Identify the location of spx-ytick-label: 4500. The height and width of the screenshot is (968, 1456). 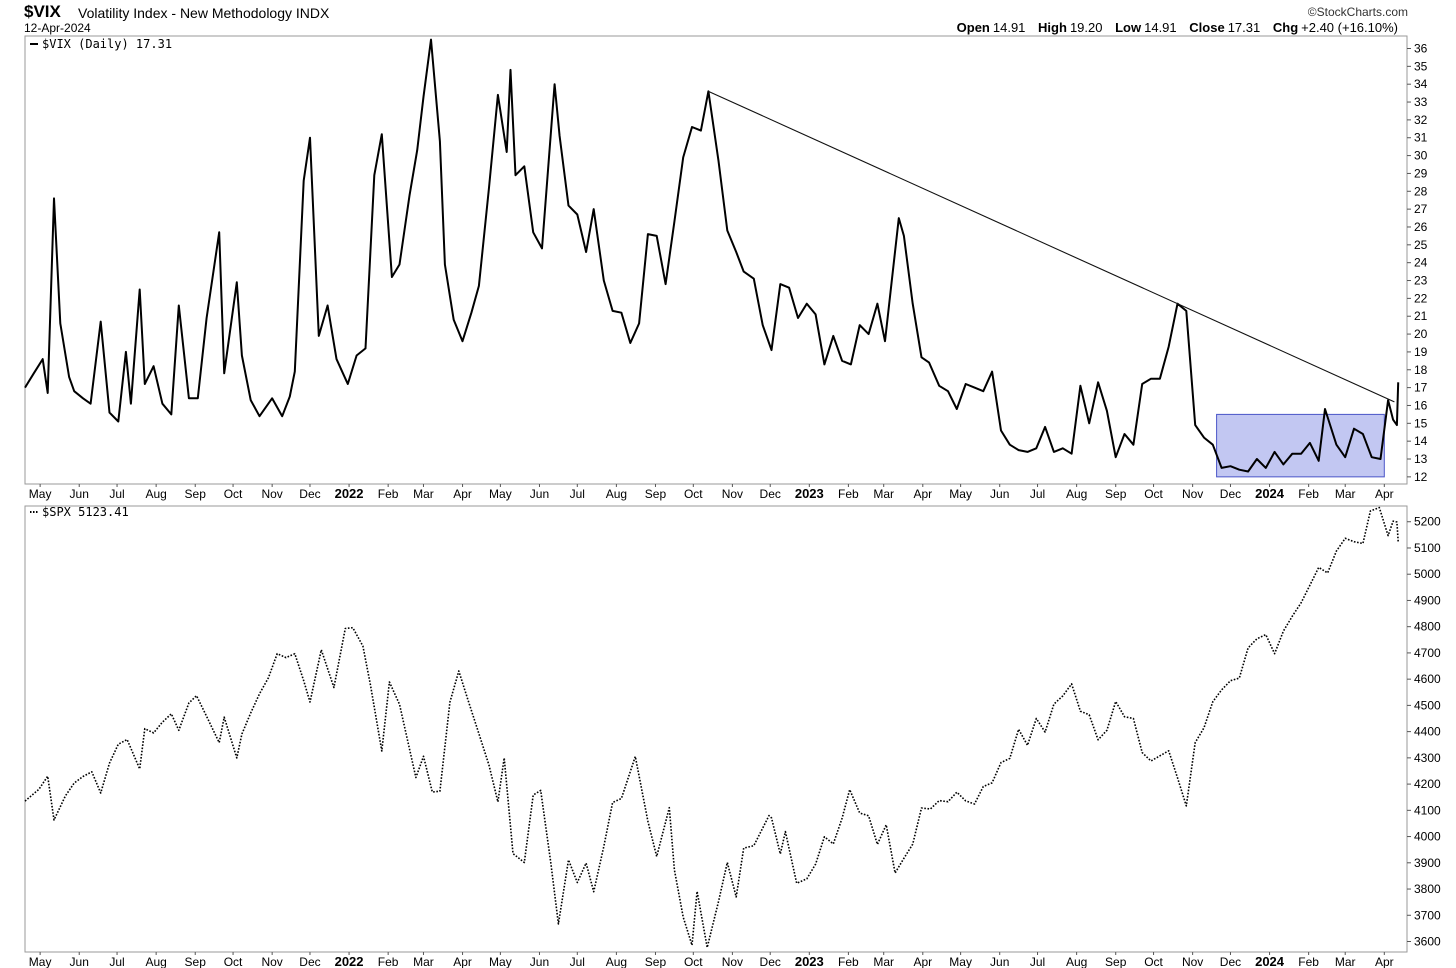
(1427, 705).